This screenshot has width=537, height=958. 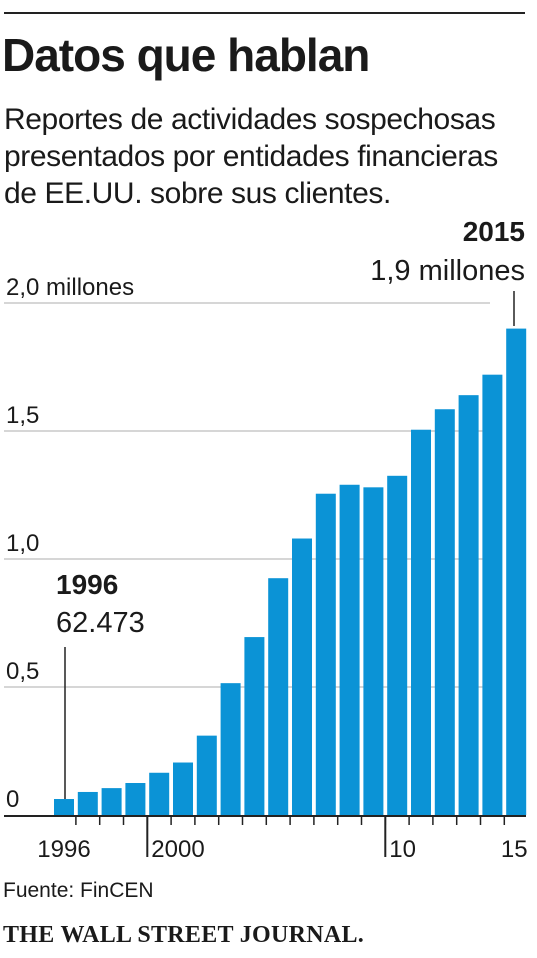 I want to click on x-tick-label: 1996, so click(x=63, y=849).